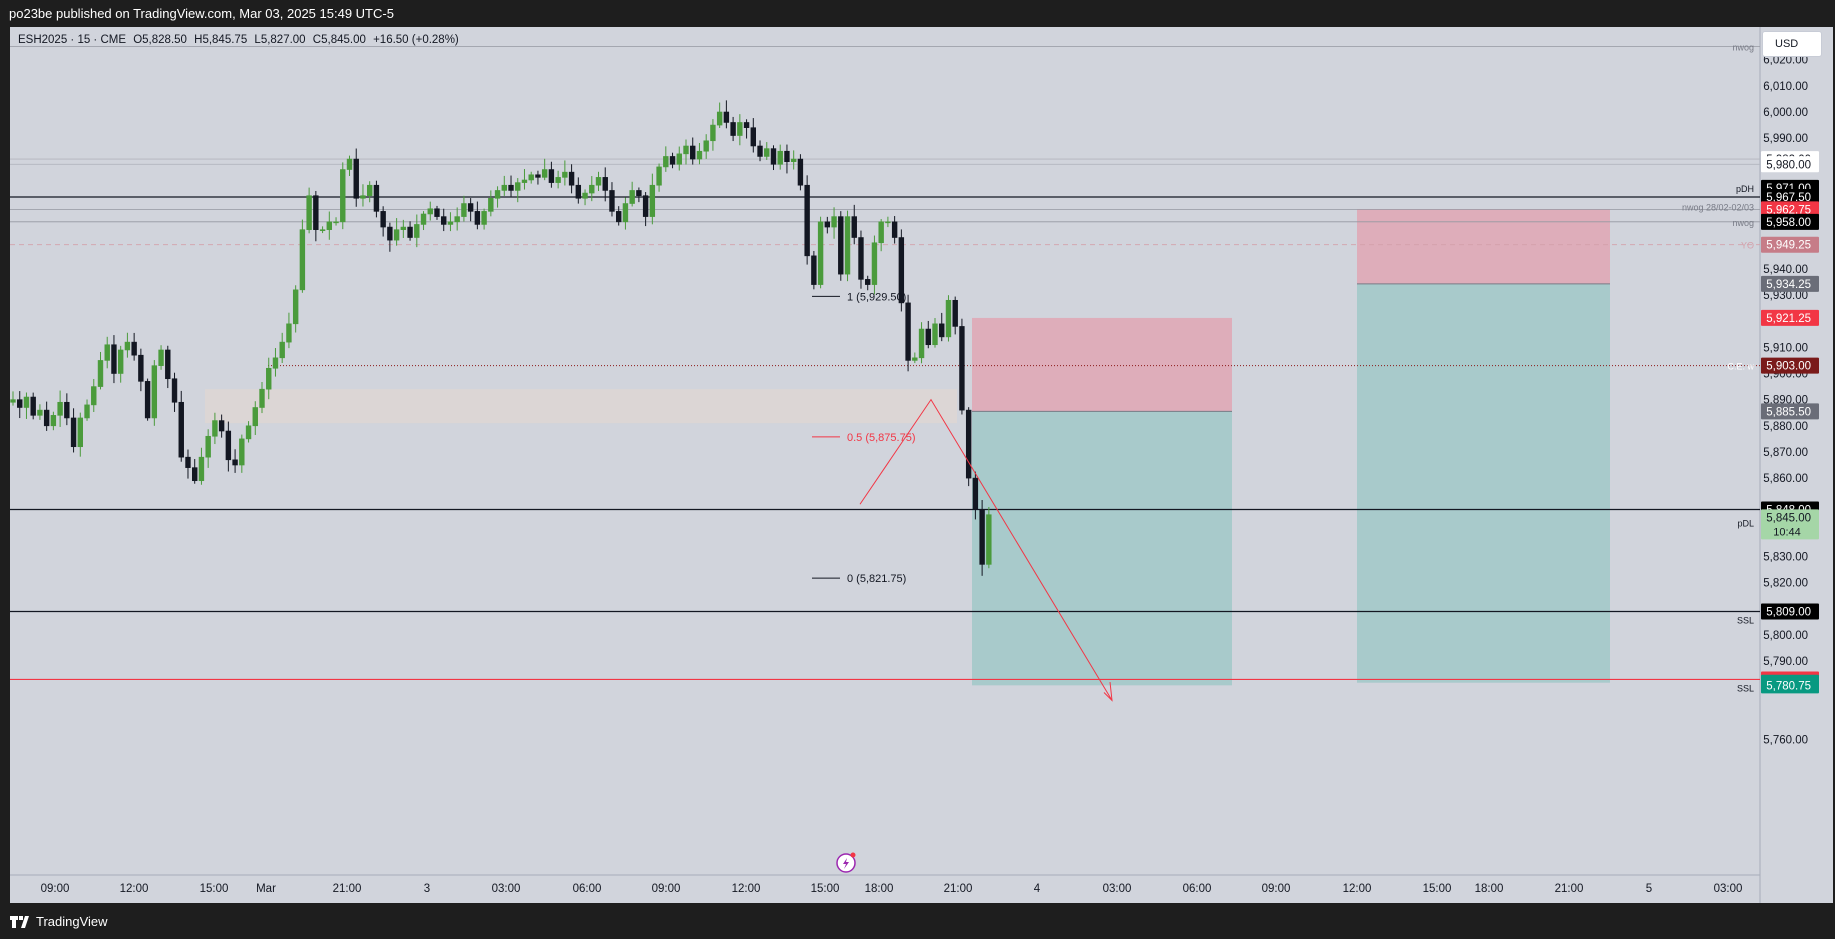 This screenshot has height=939, width=1835. What do you see at coordinates (1102, 364) in the screenshot?
I see `stop-zone` at bounding box center [1102, 364].